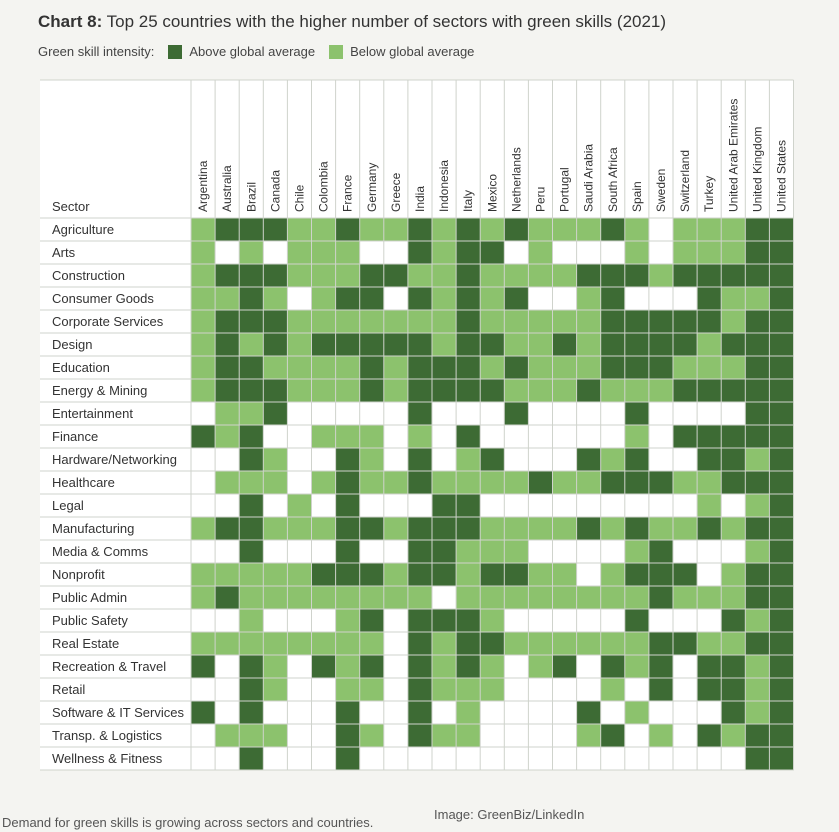  What do you see at coordinates (589, 178) in the screenshot?
I see `column-label: Saudi Arabia` at bounding box center [589, 178].